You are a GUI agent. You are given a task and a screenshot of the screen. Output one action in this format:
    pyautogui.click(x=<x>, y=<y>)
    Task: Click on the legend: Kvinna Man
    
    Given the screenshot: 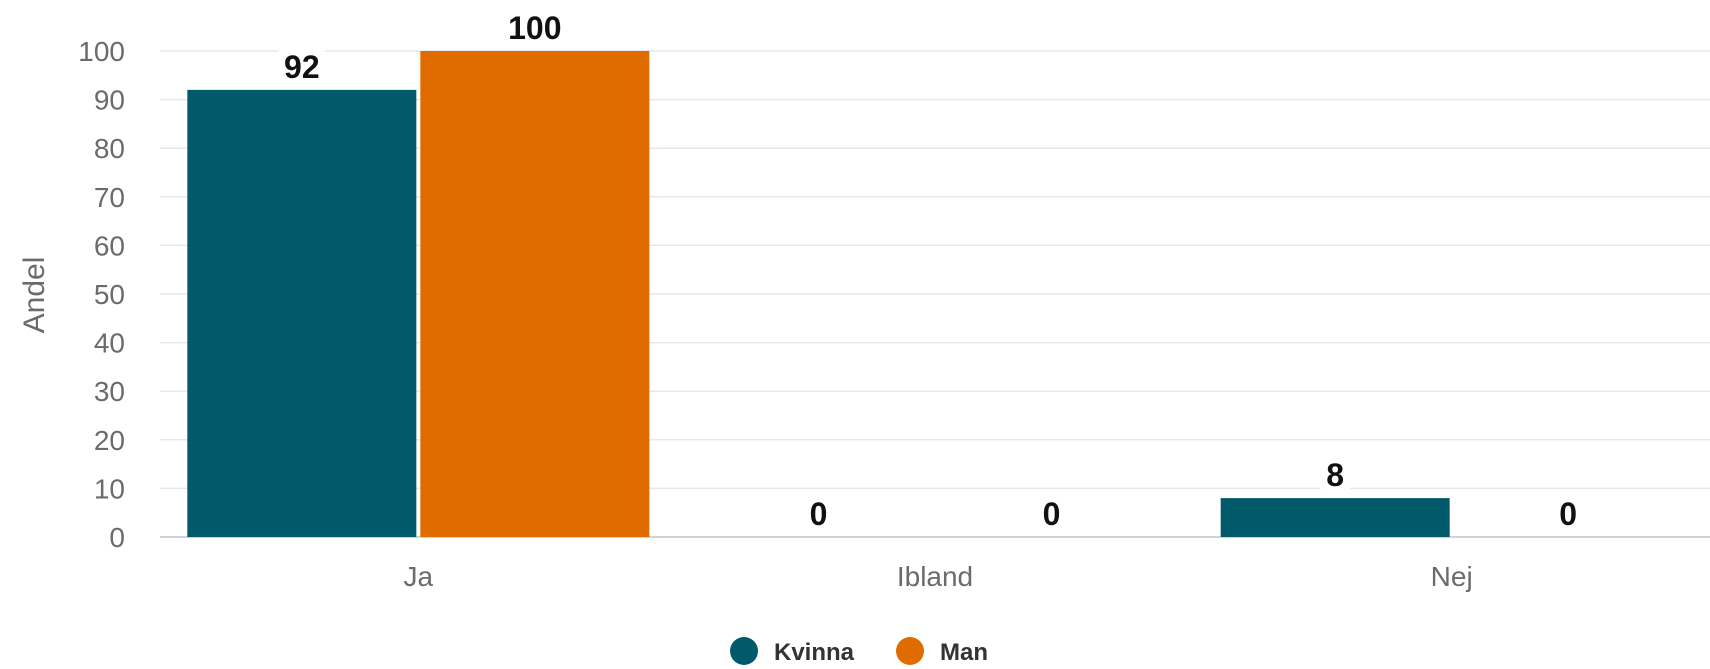 What is the action you would take?
    pyautogui.click(x=859, y=651)
    